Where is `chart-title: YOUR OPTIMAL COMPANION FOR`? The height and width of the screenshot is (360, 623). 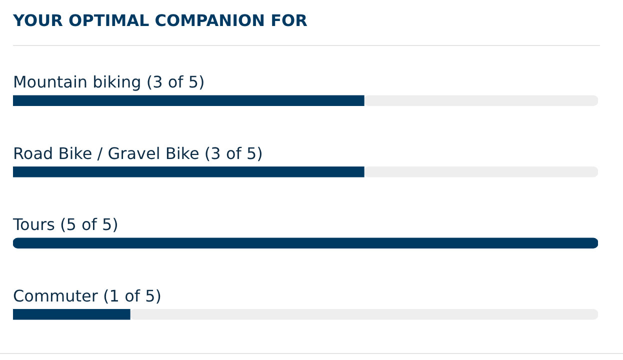
chart-title: YOUR OPTIMAL COMPANION FOR is located at coordinates (306, 27).